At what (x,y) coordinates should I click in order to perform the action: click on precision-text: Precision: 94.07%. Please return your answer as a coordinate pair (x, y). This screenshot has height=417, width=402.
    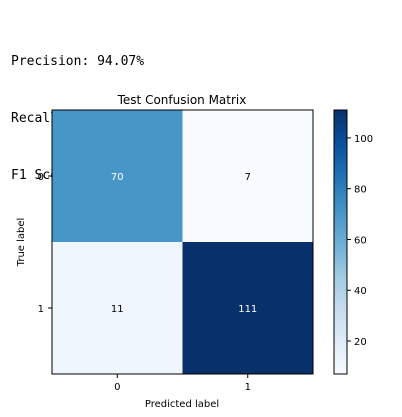
    Looking at the image, I should click on (78, 61).